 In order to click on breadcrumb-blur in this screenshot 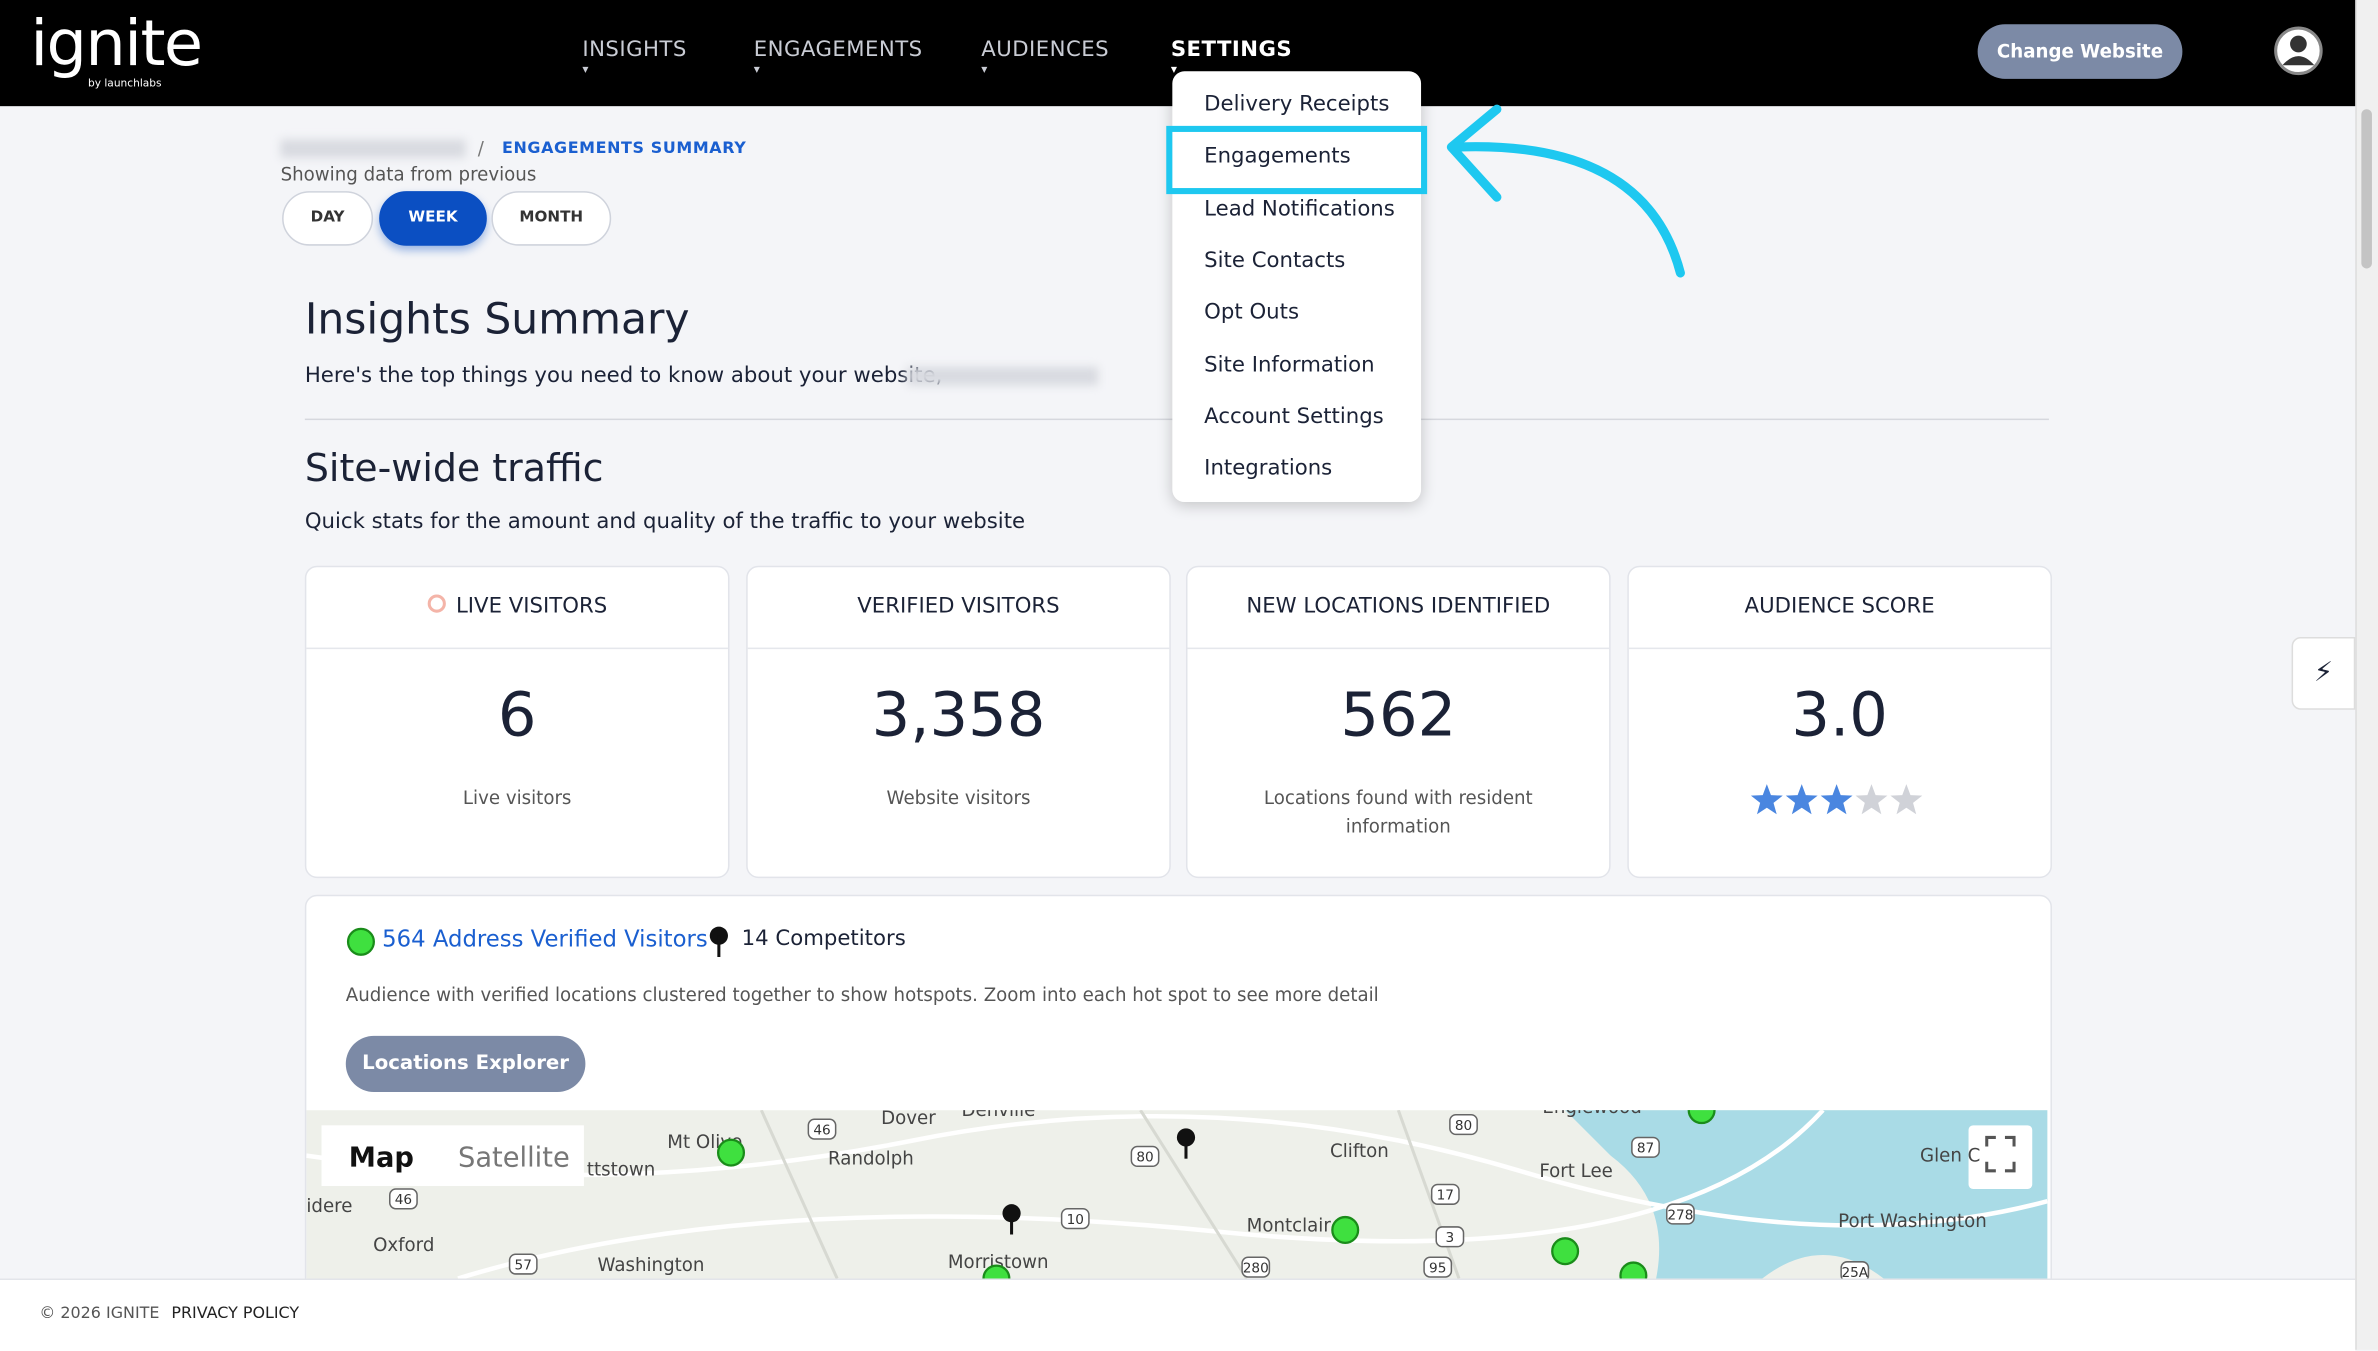, I will do `click(373, 148)`.